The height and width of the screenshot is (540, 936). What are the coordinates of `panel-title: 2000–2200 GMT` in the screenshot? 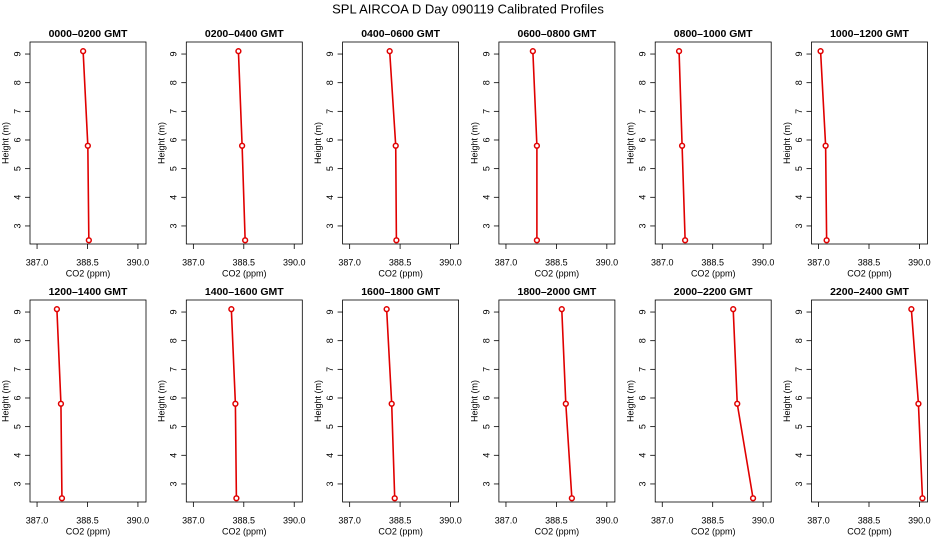 It's located at (713, 292).